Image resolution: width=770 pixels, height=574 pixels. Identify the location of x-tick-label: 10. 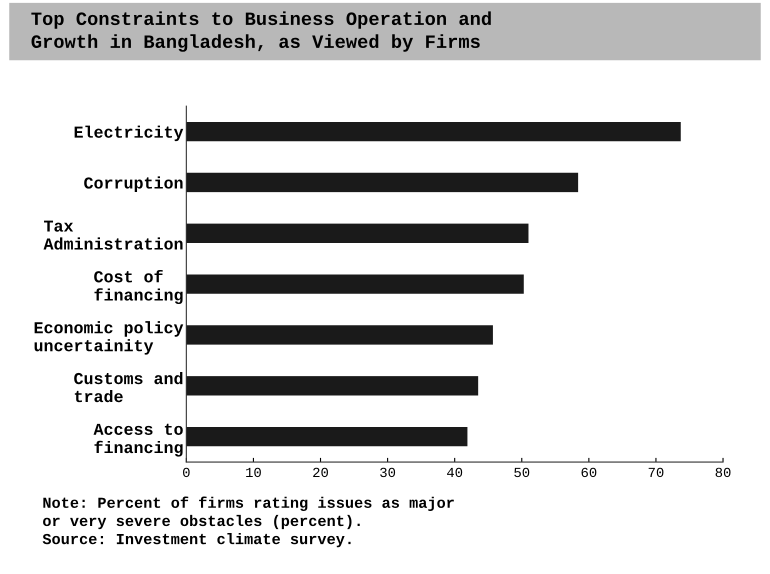
(253, 473).